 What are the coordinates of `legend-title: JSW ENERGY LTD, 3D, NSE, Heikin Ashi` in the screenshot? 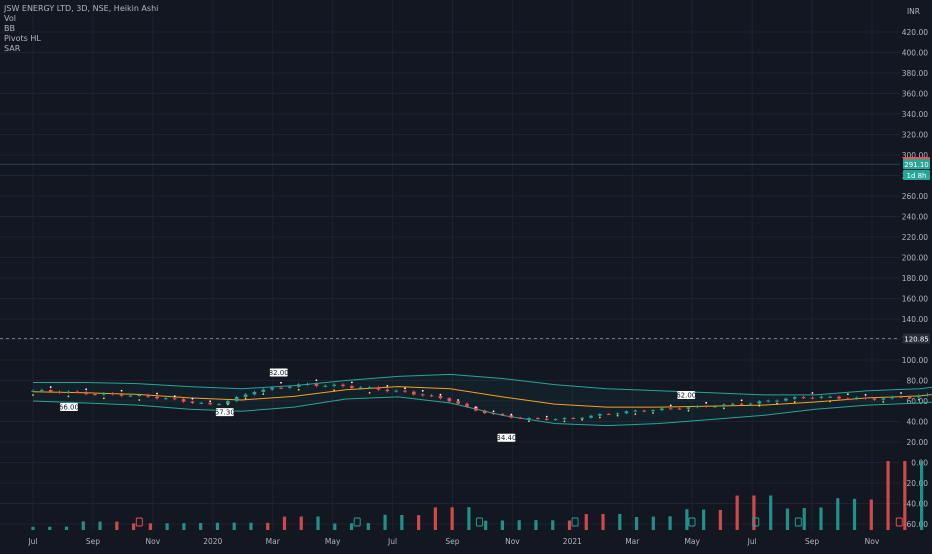 It's located at (81, 8).